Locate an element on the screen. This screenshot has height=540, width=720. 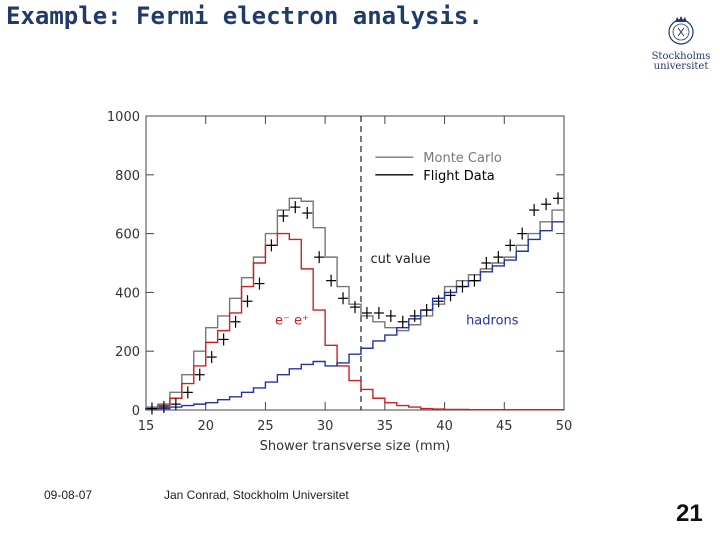
page-number: 21 is located at coordinates (689, 513).